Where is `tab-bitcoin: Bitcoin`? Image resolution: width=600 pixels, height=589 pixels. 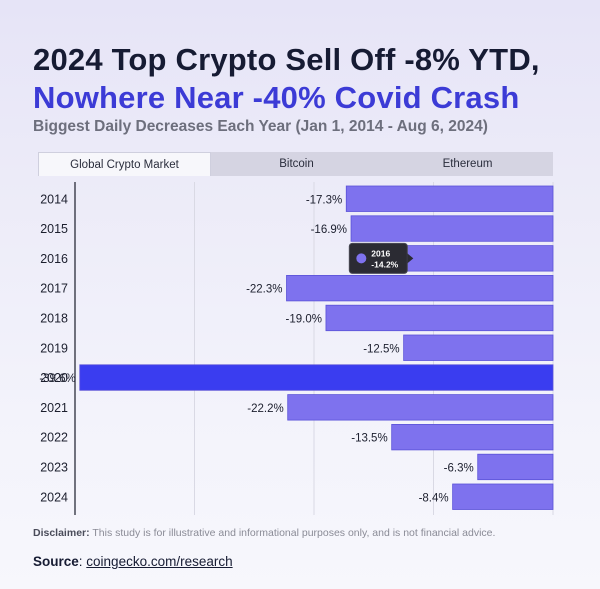 tab-bitcoin: Bitcoin is located at coordinates (296, 164).